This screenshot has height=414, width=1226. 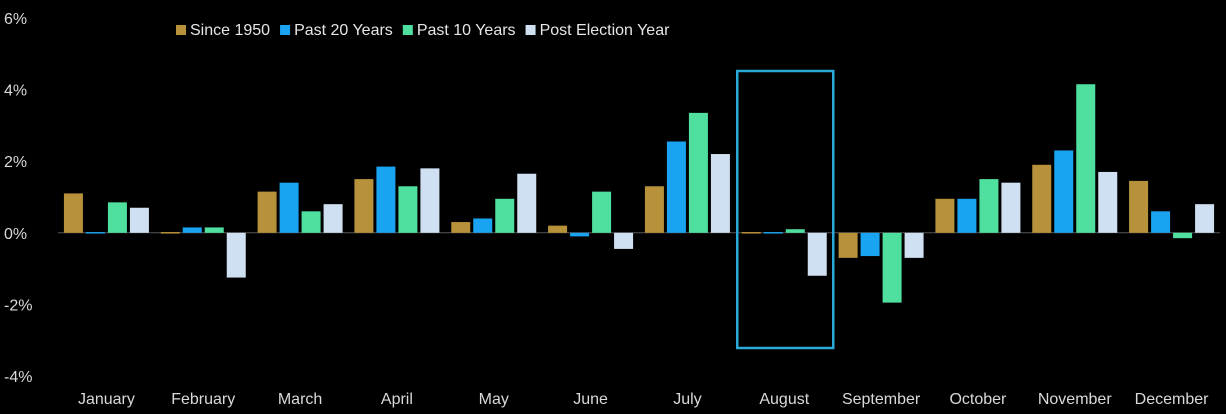 What do you see at coordinates (466, 30) in the screenshot?
I see `legend-entry: Past 10 Years` at bounding box center [466, 30].